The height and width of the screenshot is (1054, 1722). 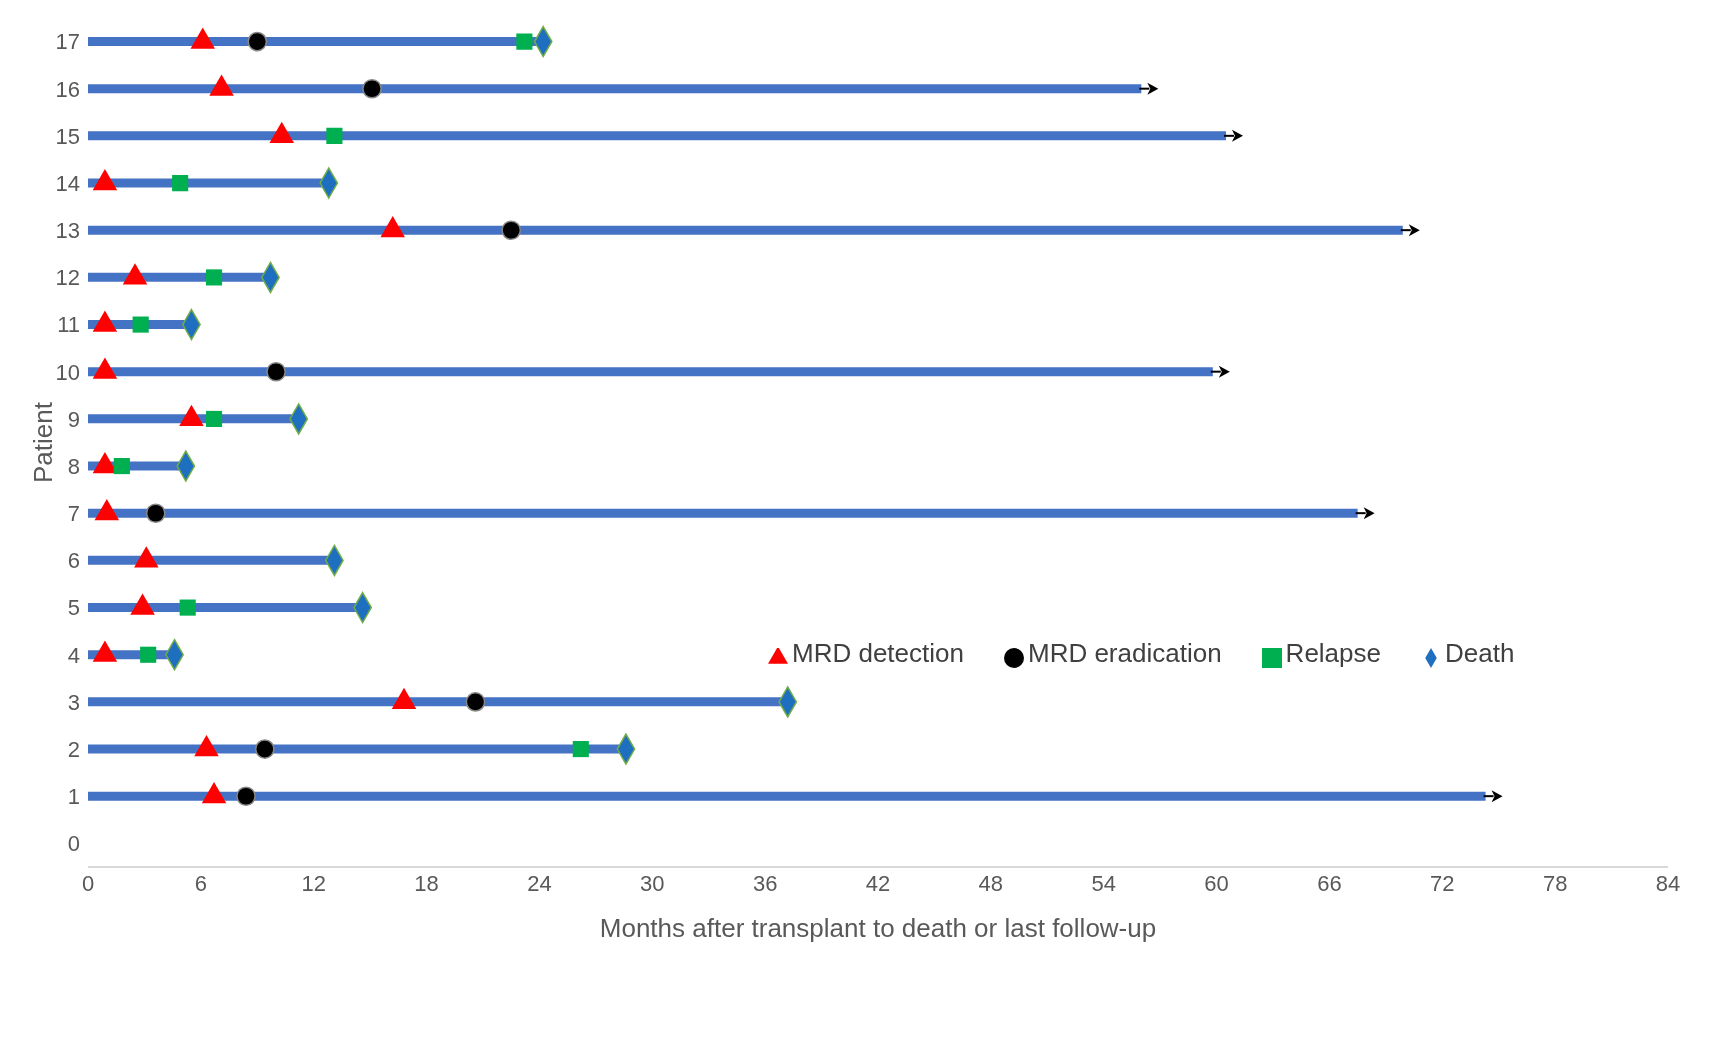 What do you see at coordinates (878, 653) in the screenshot?
I see `legend-label: MRD detection` at bounding box center [878, 653].